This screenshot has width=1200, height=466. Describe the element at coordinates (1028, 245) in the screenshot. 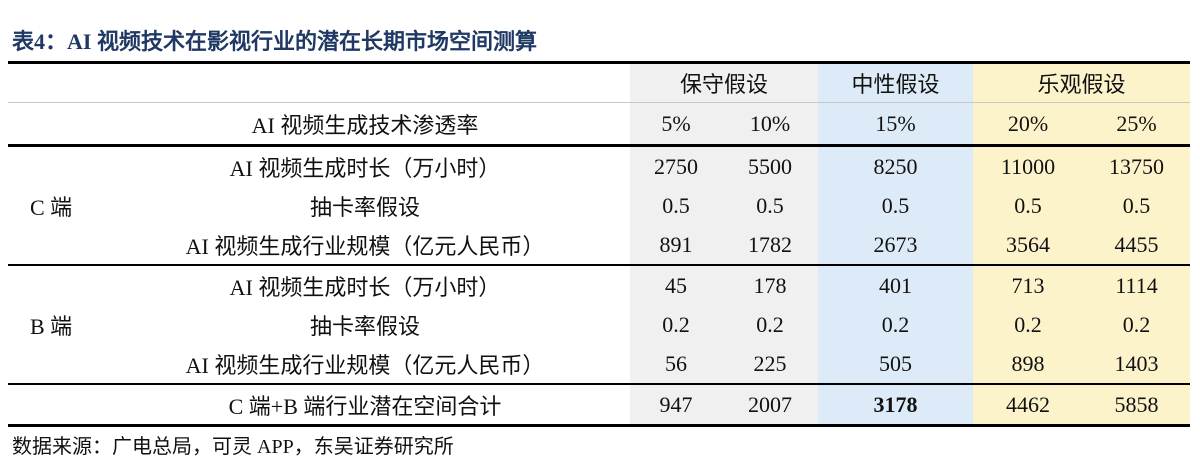

I see `cell: 3564` at that location.